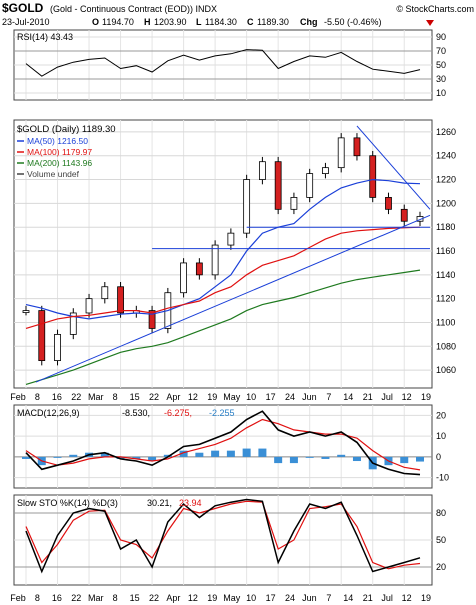  What do you see at coordinates (368, 598) in the screenshot?
I see `x-axis-label-bottom: 21` at bounding box center [368, 598].